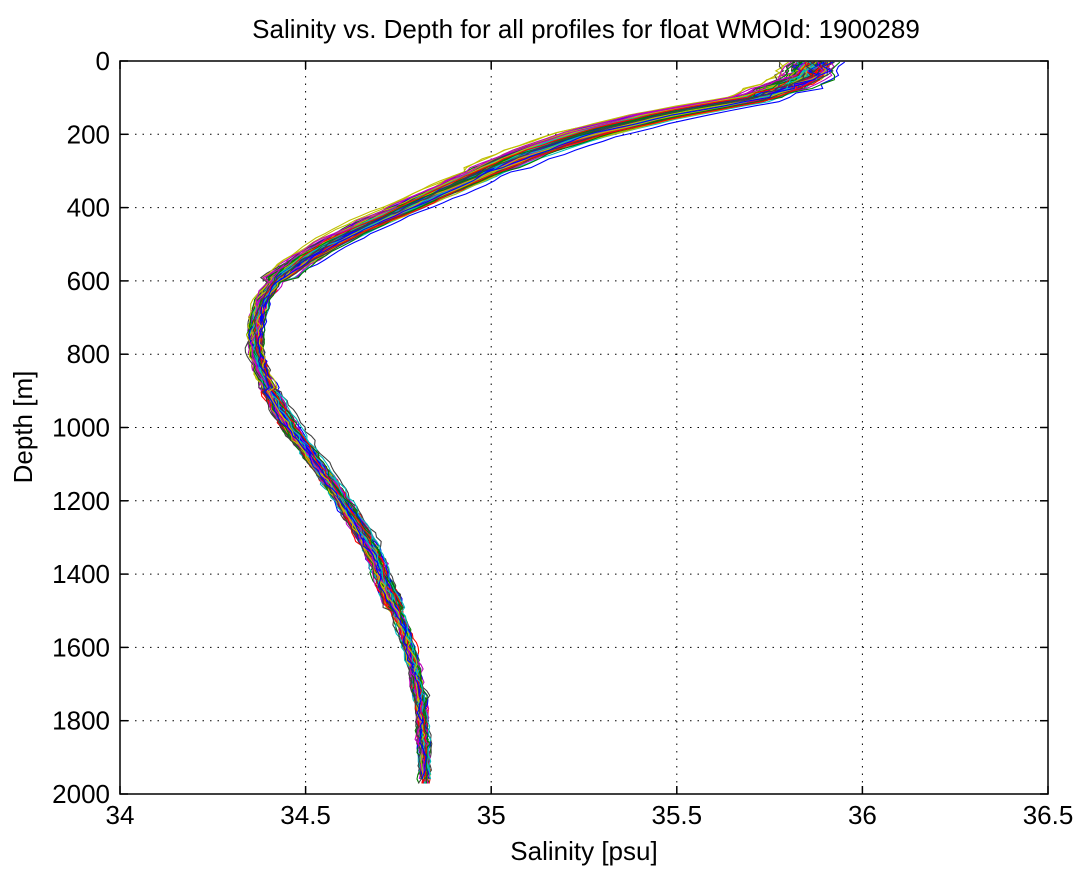 The image size is (1083, 871). What do you see at coordinates (583, 851) in the screenshot?
I see `x-axis-label: Salinity [psu]` at bounding box center [583, 851].